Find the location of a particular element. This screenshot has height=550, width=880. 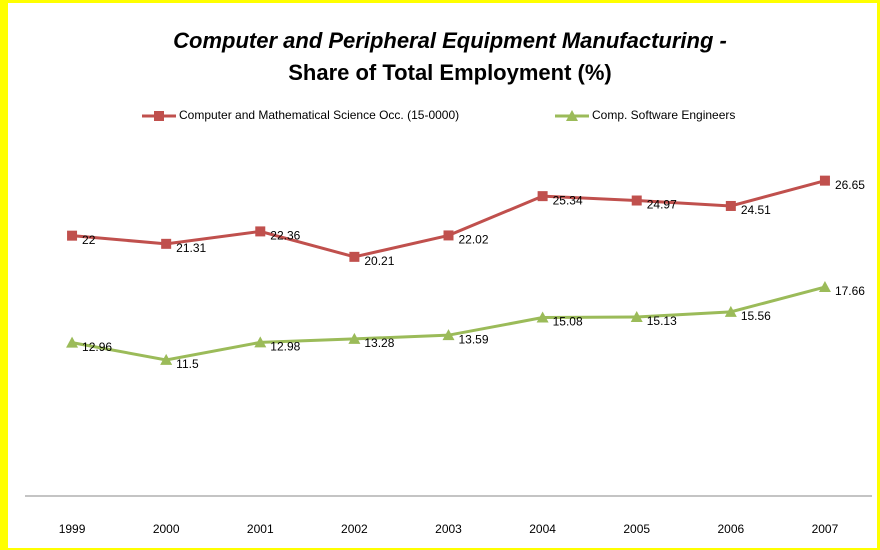

data-label: 22.36 is located at coordinates (285, 236).